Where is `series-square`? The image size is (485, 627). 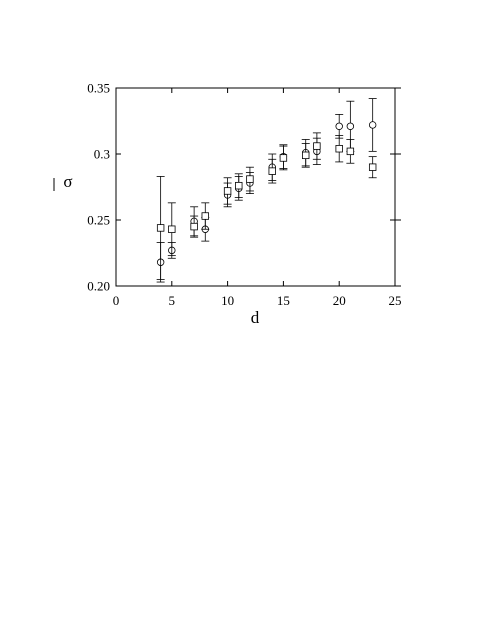 series-square is located at coordinates (266, 206).